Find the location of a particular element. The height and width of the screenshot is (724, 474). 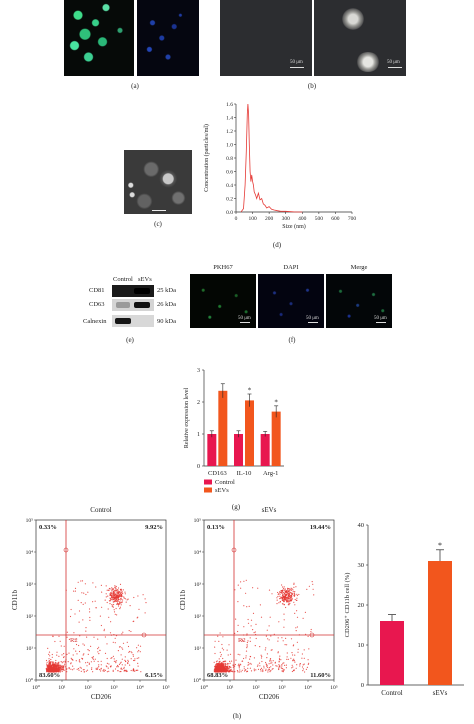

y-tick-label: 40 is located at coordinates (361, 525).